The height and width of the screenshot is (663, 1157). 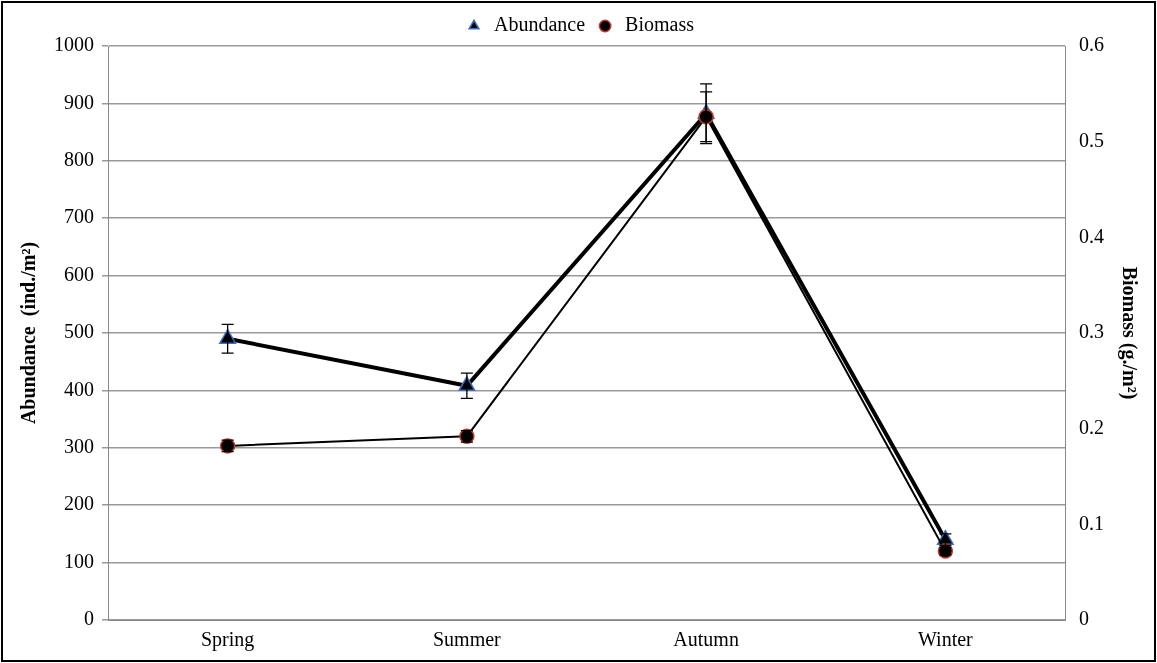 I want to click on y-tick-label: 800, so click(x=79, y=159).